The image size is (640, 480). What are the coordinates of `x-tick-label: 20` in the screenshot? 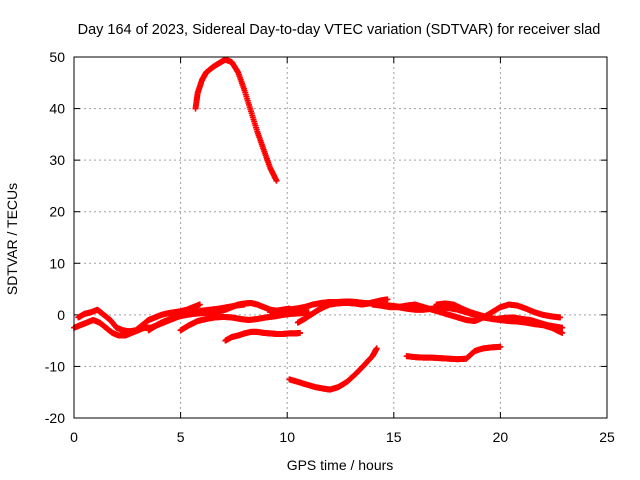 It's located at (501, 437).